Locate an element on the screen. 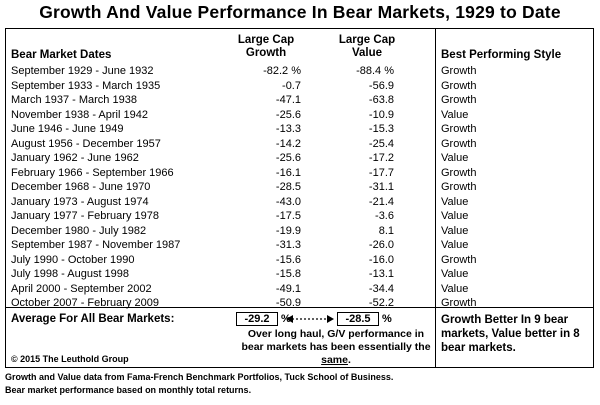  row-value: -21.4 is located at coordinates (381, 201).